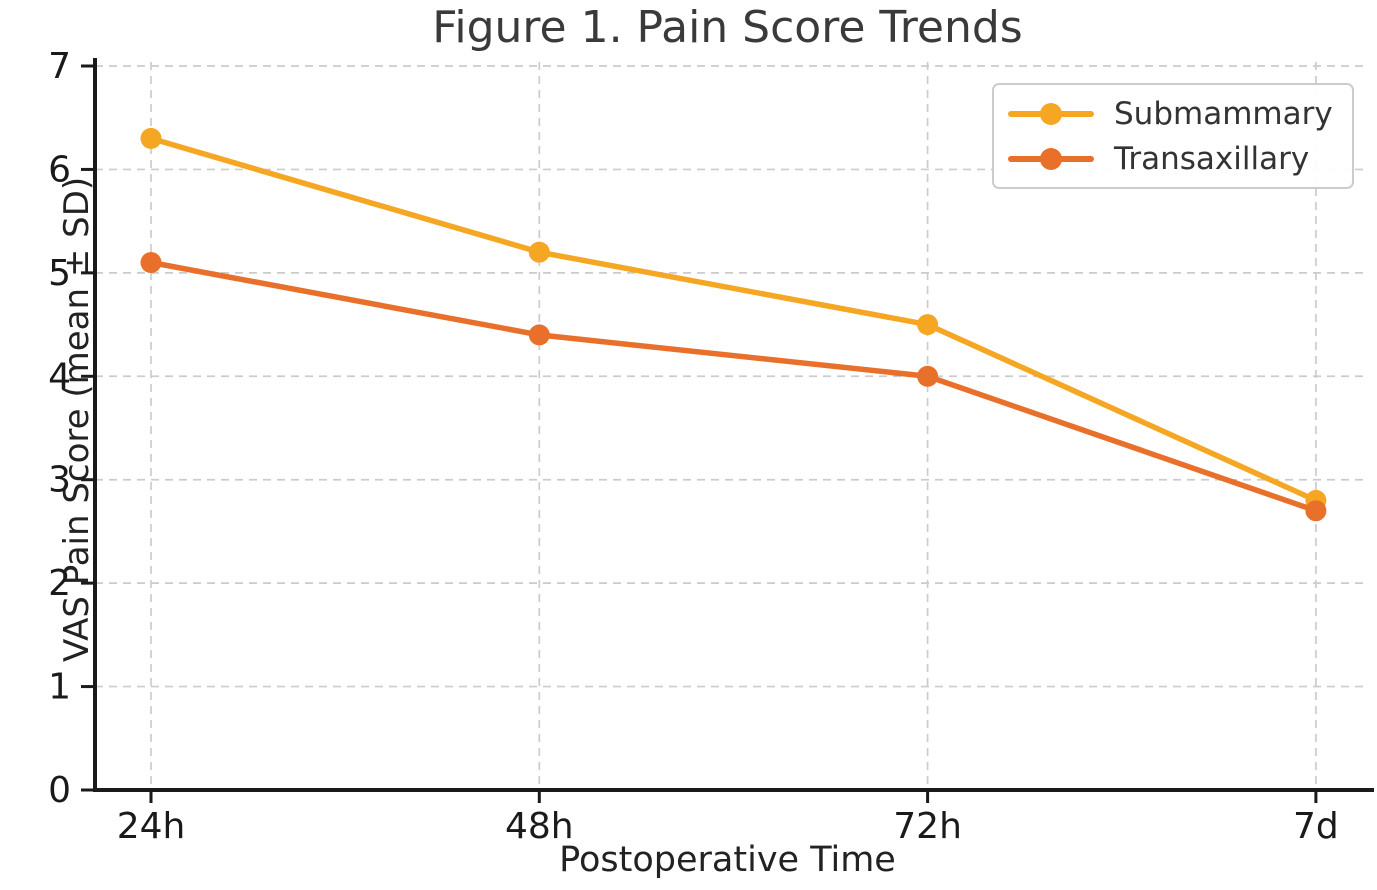  What do you see at coordinates (1223, 113) in the screenshot?
I see `legend-label-submammary: Submammary` at bounding box center [1223, 113].